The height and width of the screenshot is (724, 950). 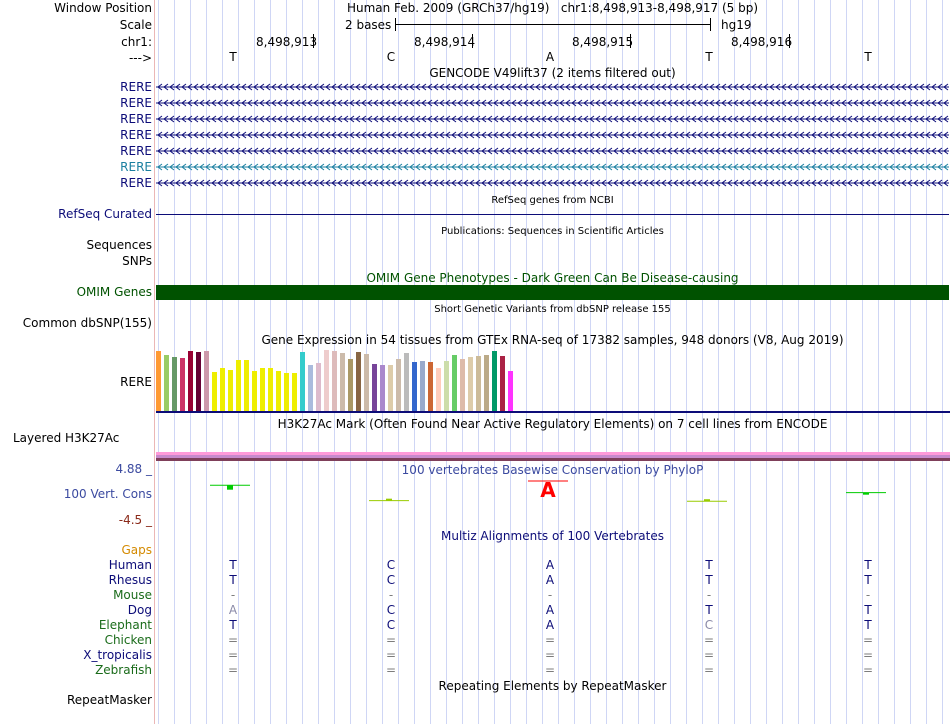 I want to click on conservation-plot: A, so click(x=552, y=497).